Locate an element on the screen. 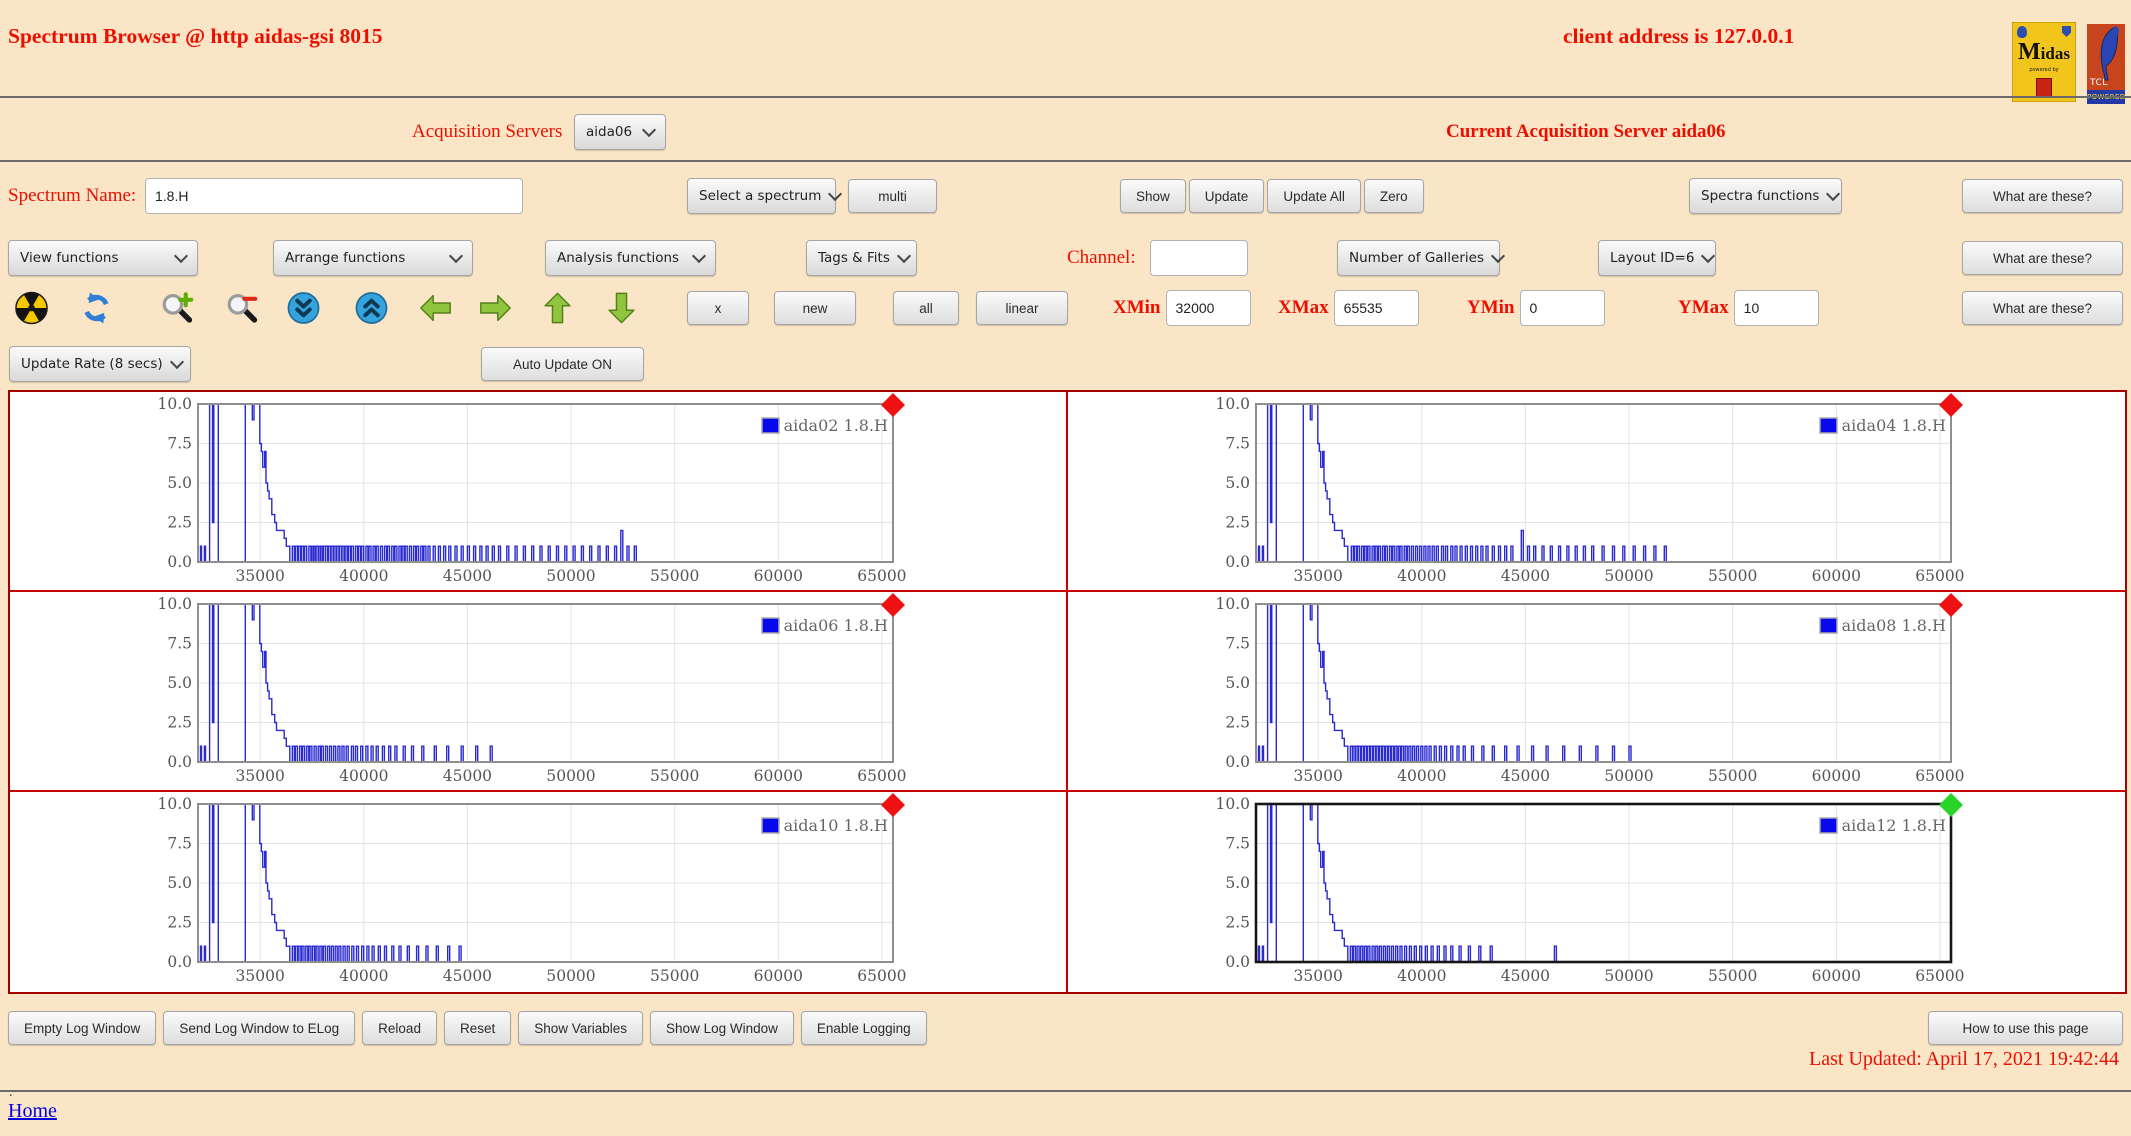 This screenshot has height=1136, width=2131. acquisition-server-select: aida06 is located at coordinates (620, 132).